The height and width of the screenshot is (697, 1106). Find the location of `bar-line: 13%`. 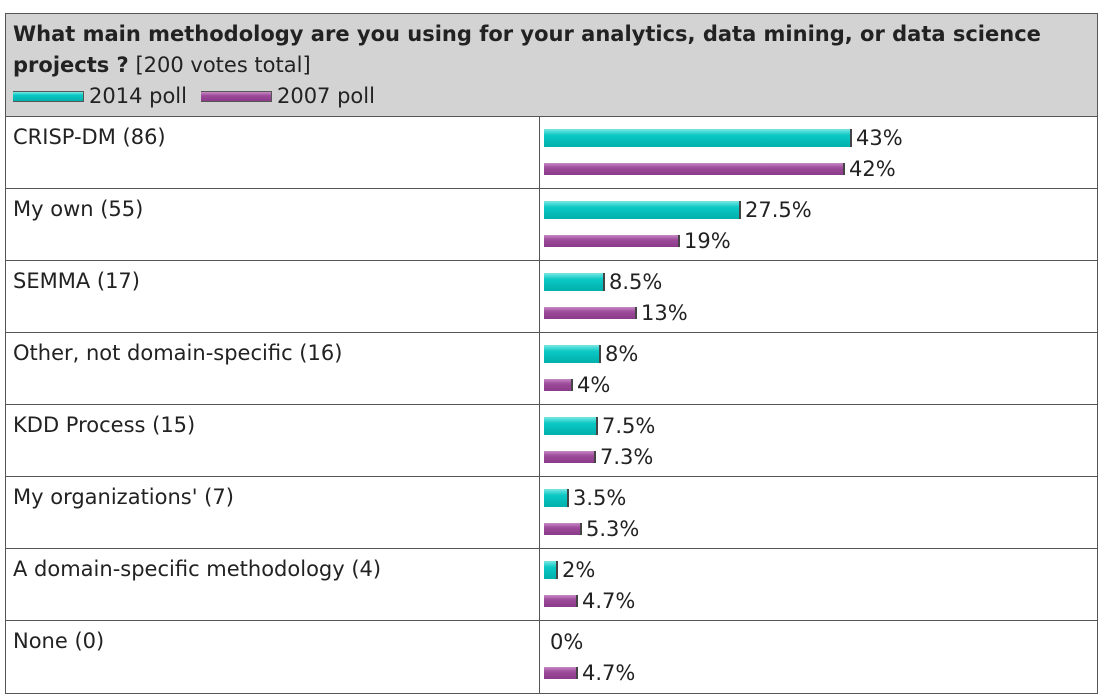

bar-line: 13% is located at coordinates (820, 312).